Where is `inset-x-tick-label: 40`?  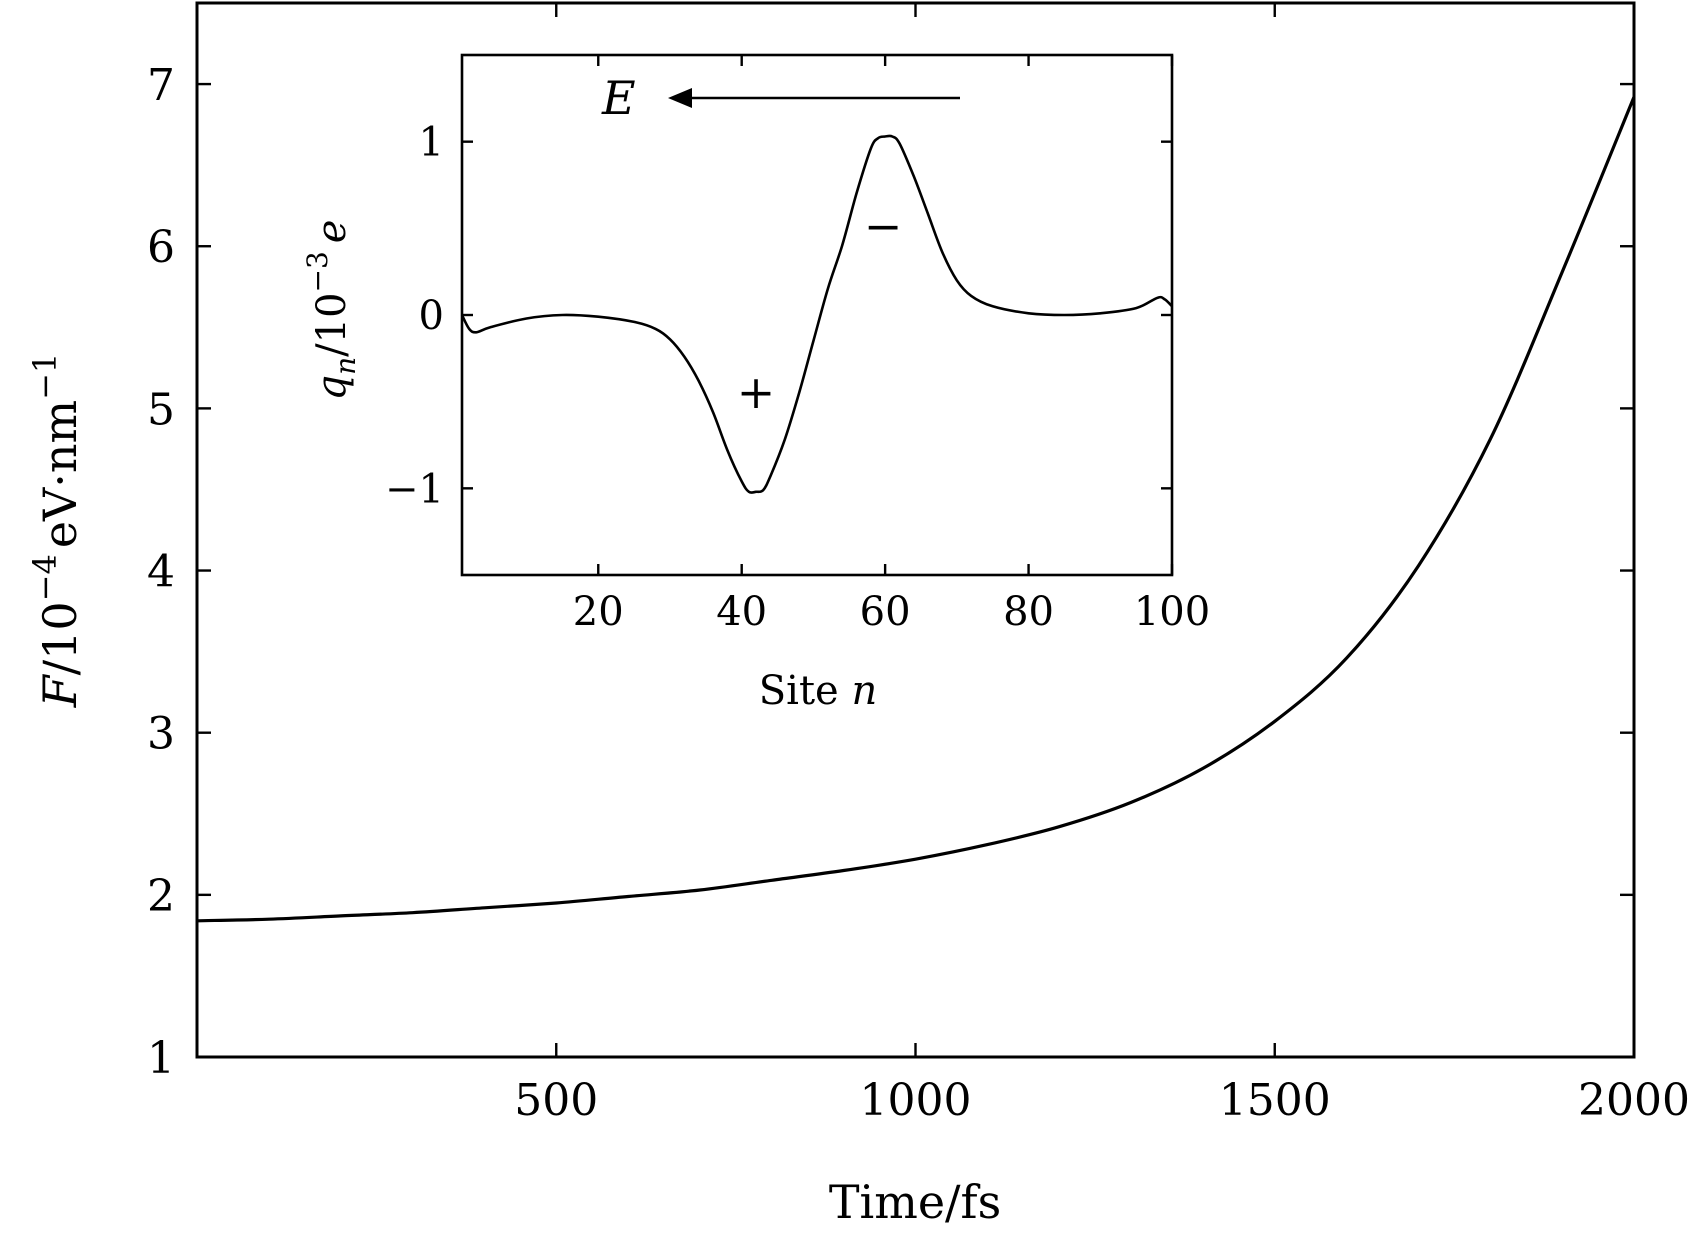
inset-x-tick-label: 40 is located at coordinates (741, 612).